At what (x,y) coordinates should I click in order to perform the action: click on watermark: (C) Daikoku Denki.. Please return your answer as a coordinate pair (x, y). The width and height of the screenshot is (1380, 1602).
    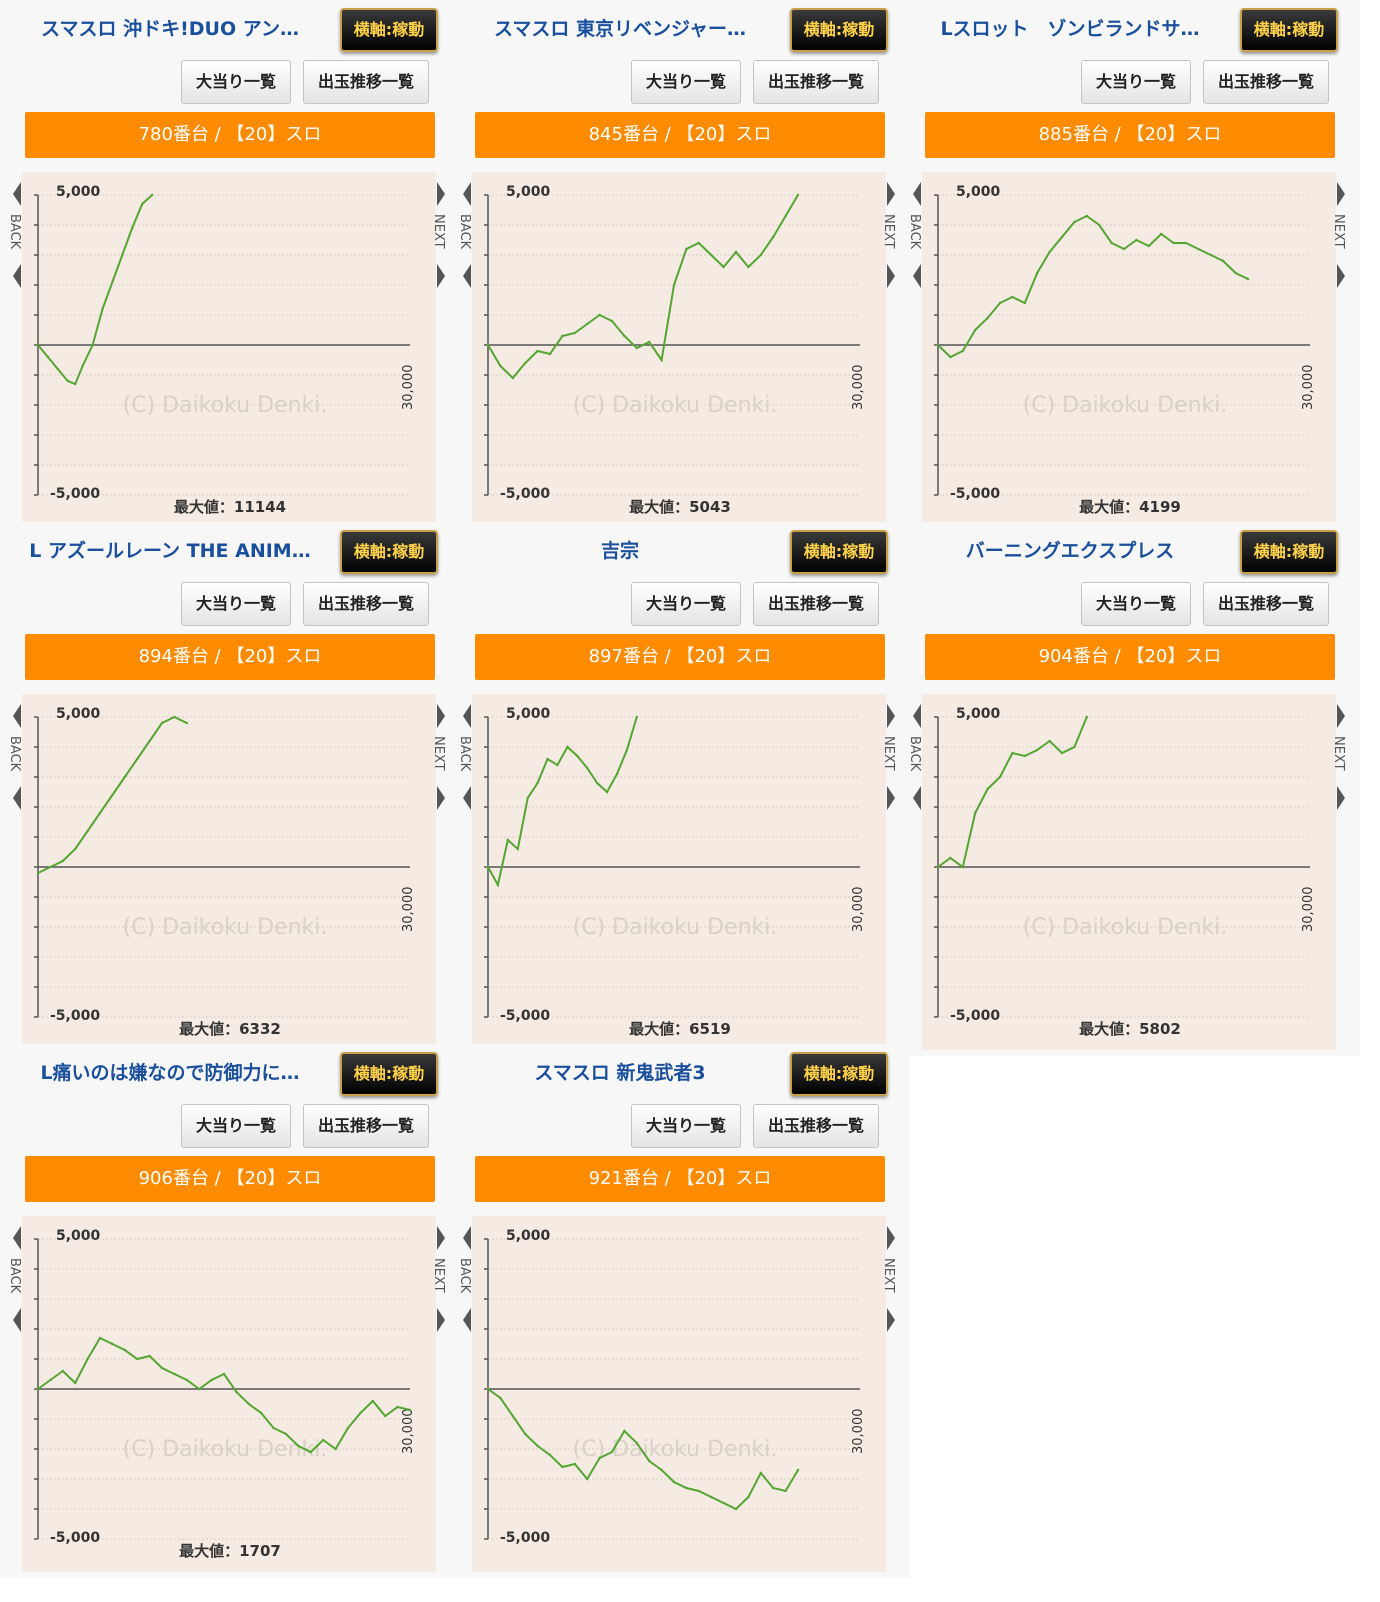
    Looking at the image, I should click on (225, 1449).